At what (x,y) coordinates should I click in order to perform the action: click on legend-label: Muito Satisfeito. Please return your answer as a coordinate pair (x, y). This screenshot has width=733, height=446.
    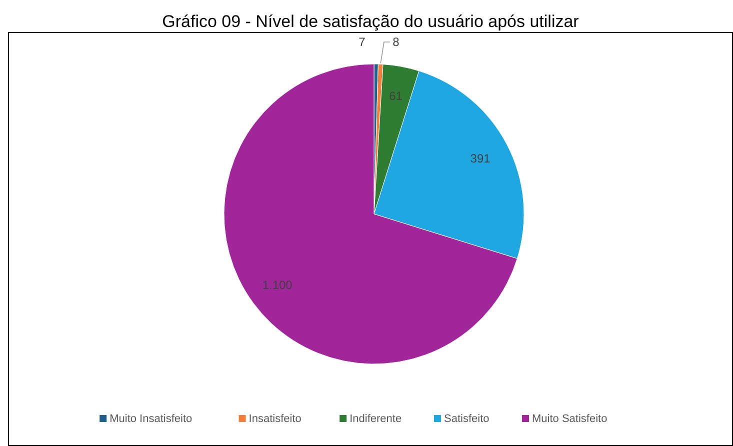
    Looking at the image, I should click on (570, 419).